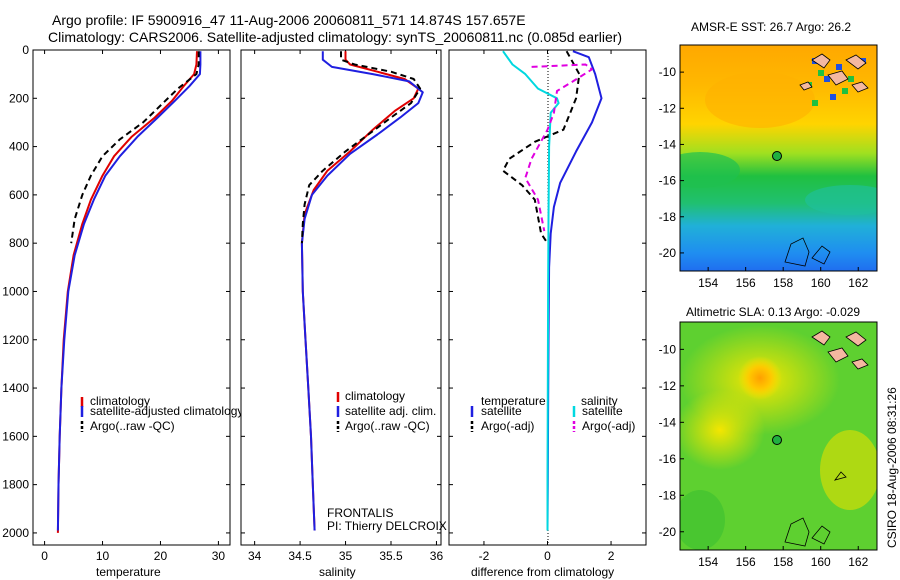  What do you see at coordinates (807, 252) in the screenshot?
I see `sst-reef-contours` at bounding box center [807, 252].